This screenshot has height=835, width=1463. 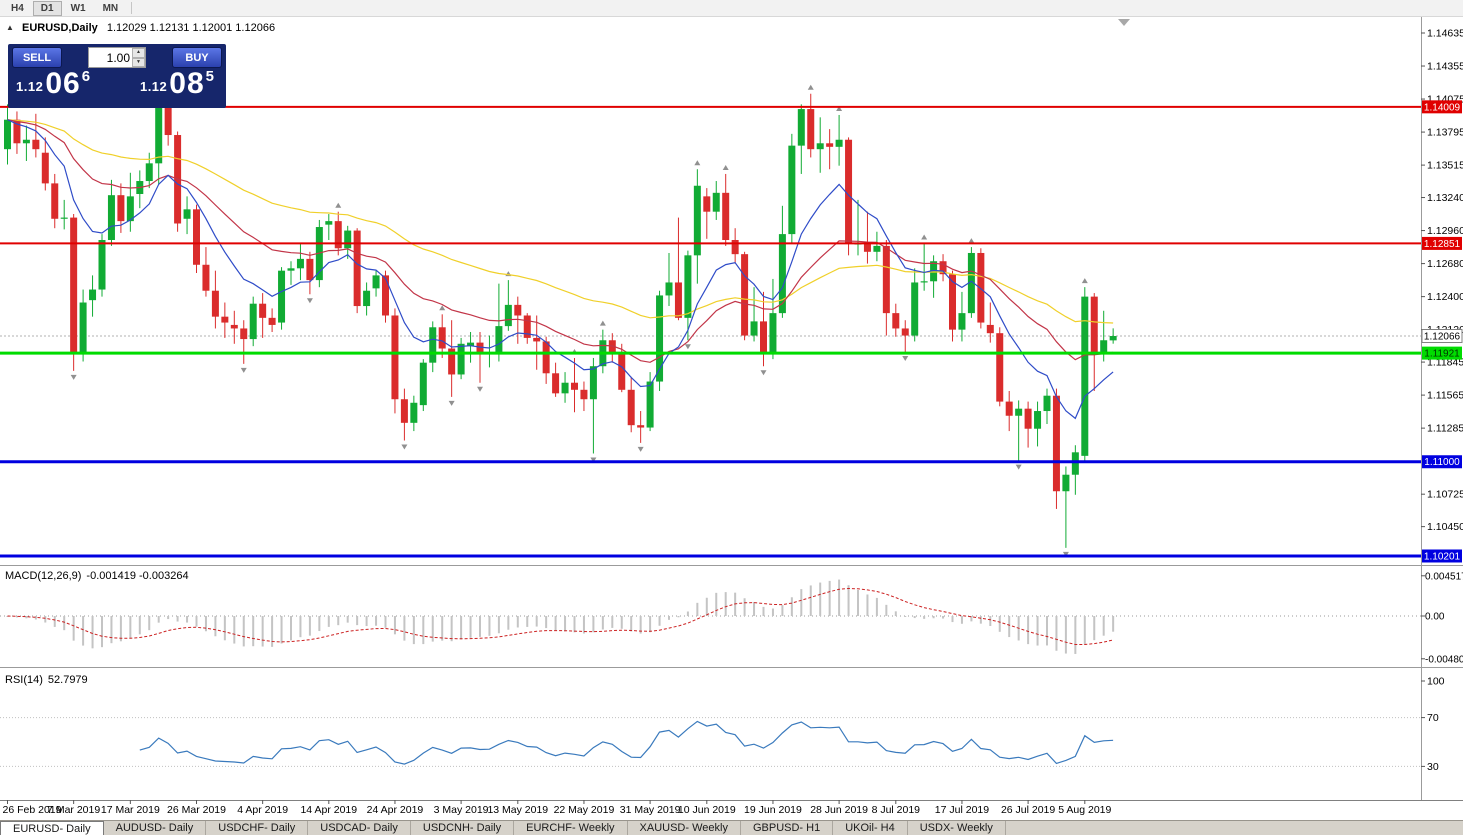 What do you see at coordinates (1445, 67) in the screenshot?
I see `svg-text: 1.14355` at bounding box center [1445, 67].